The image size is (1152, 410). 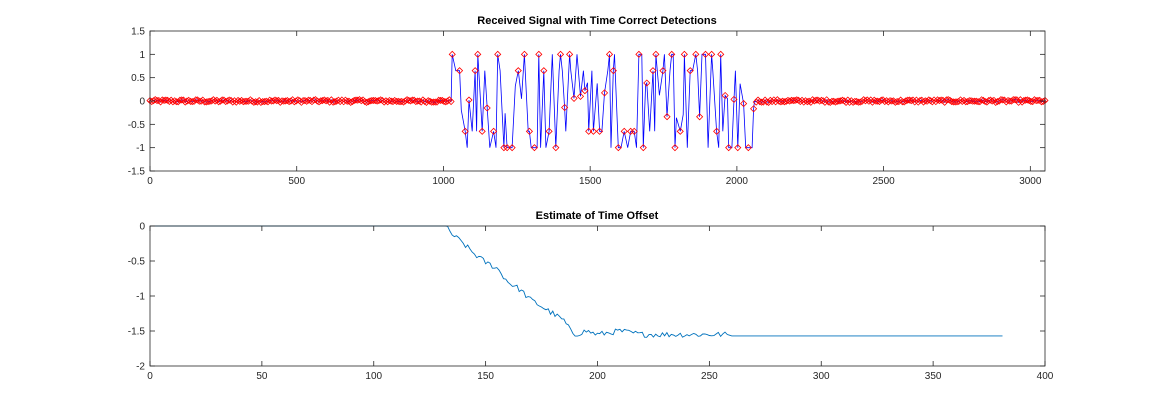 What do you see at coordinates (597, 216) in the screenshot?
I see `chart-title: Estimate of Time Offset` at bounding box center [597, 216].